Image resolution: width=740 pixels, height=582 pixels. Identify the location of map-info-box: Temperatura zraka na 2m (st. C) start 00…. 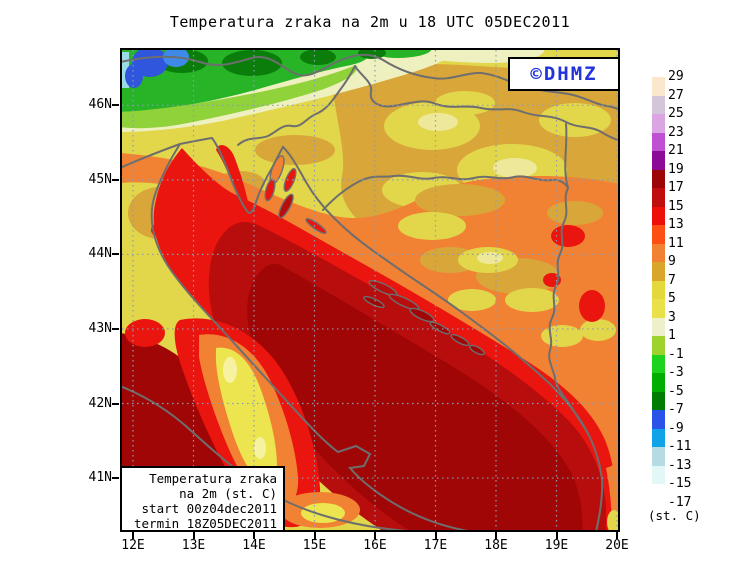
(203, 498).